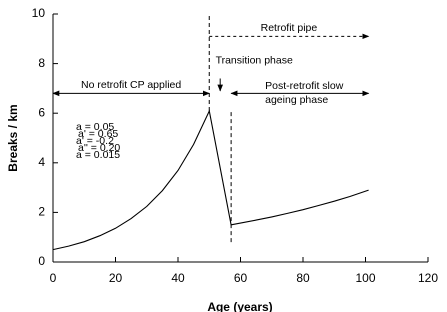 This screenshot has width=447, height=312. I want to click on x-axis-label: Age (years), so click(239, 306).